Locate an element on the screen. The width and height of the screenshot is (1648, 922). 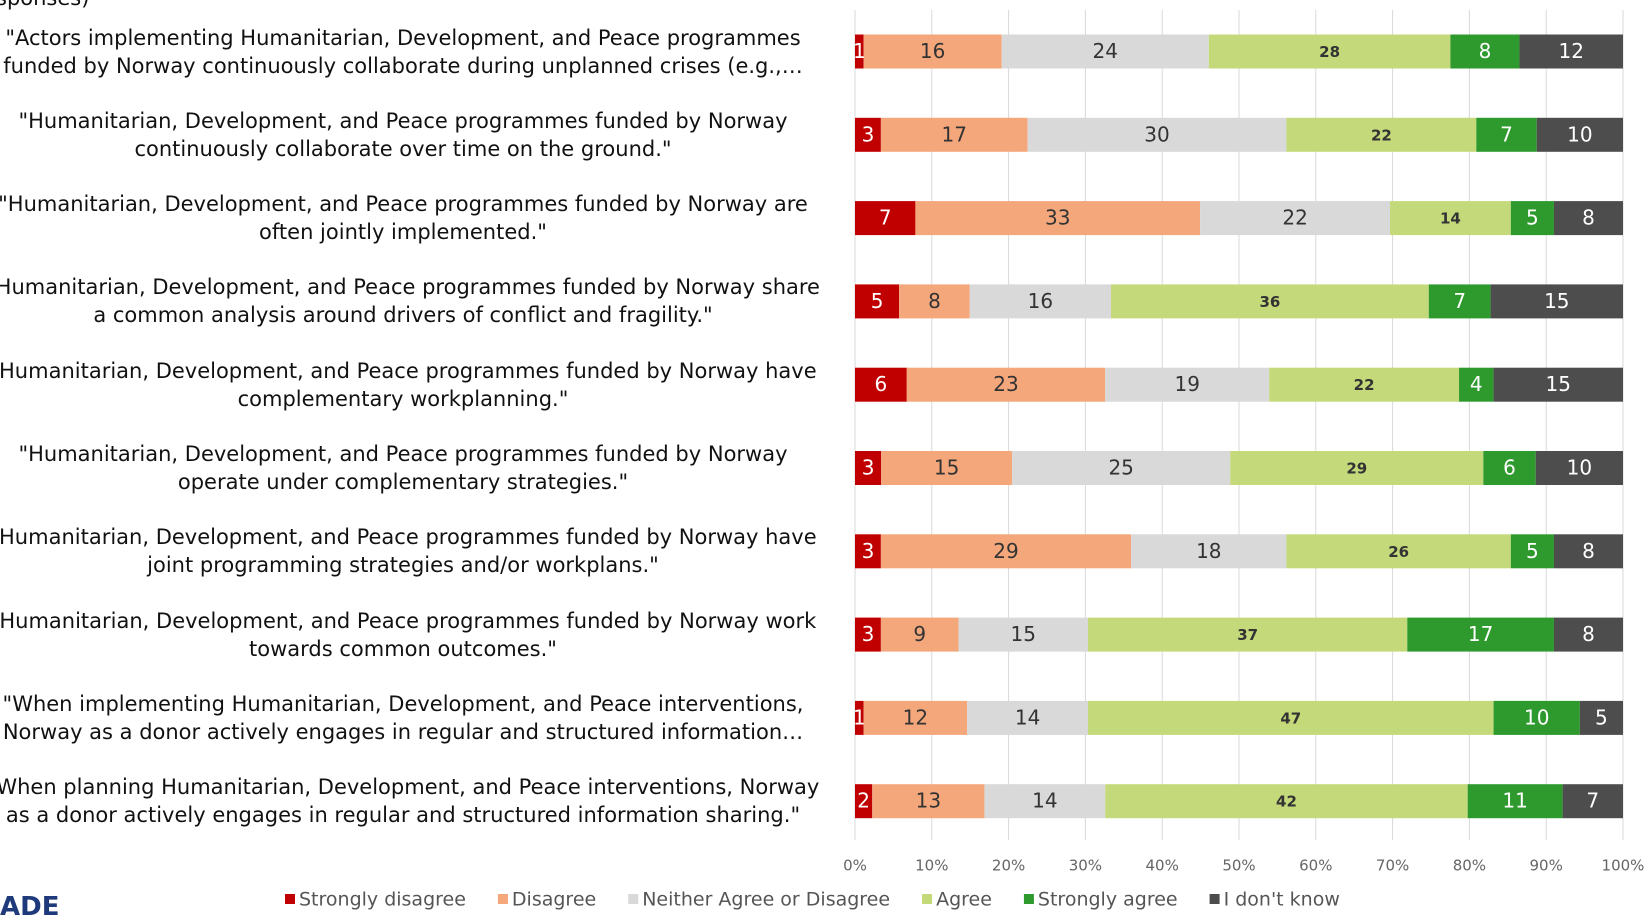
legend-label: Disagree is located at coordinates (554, 900).